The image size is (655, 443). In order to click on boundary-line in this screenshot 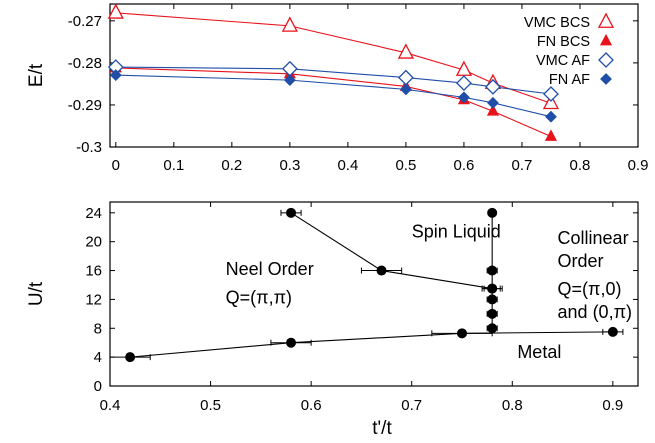, I will do `click(371, 344)`.